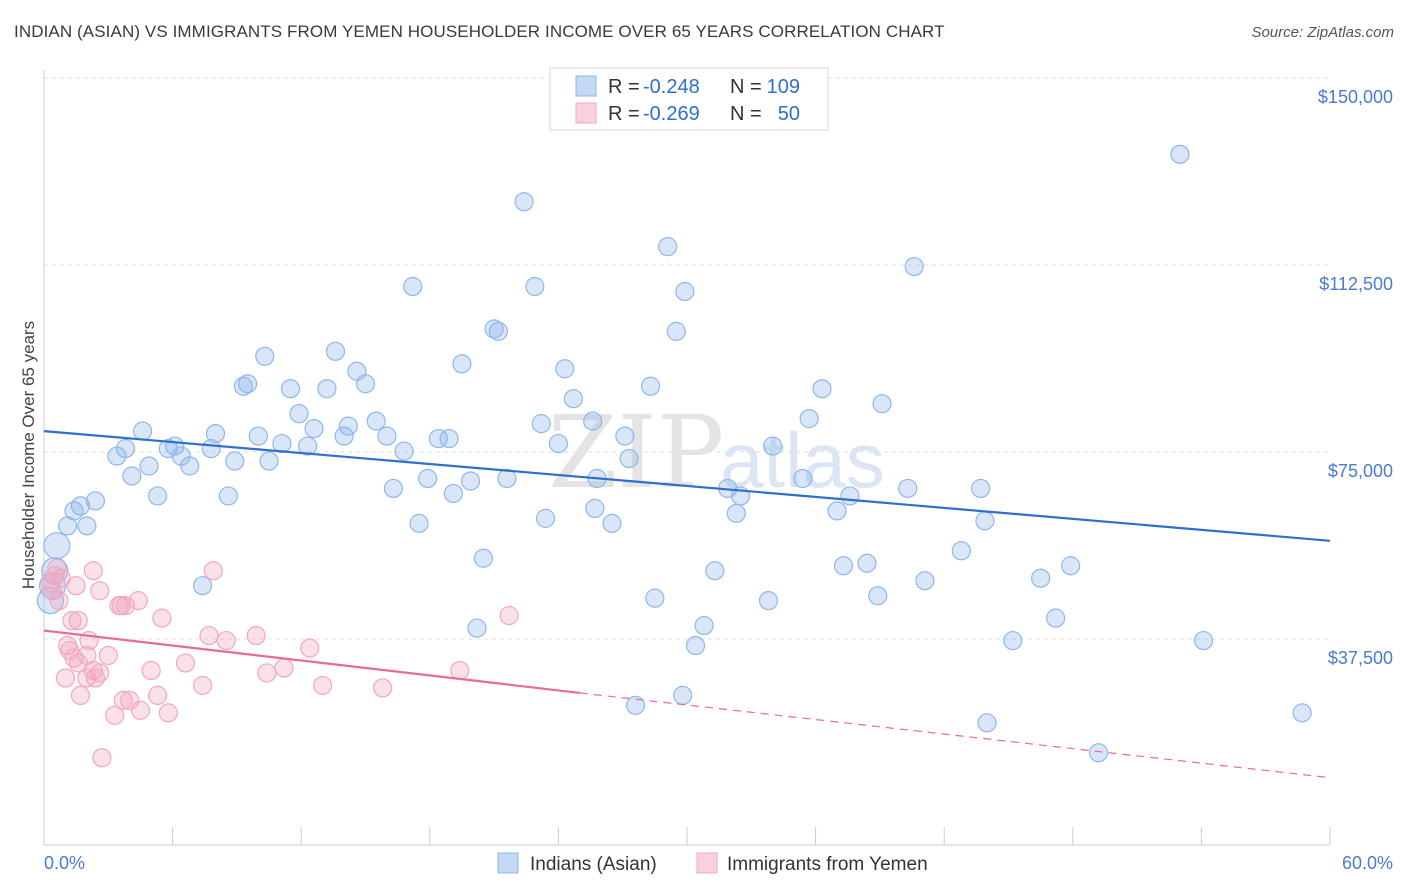 The height and width of the screenshot is (892, 1406). I want to click on correlation-legend: R = -0.248 N = 109 R = -0.269 N = 50, so click(689, 99).